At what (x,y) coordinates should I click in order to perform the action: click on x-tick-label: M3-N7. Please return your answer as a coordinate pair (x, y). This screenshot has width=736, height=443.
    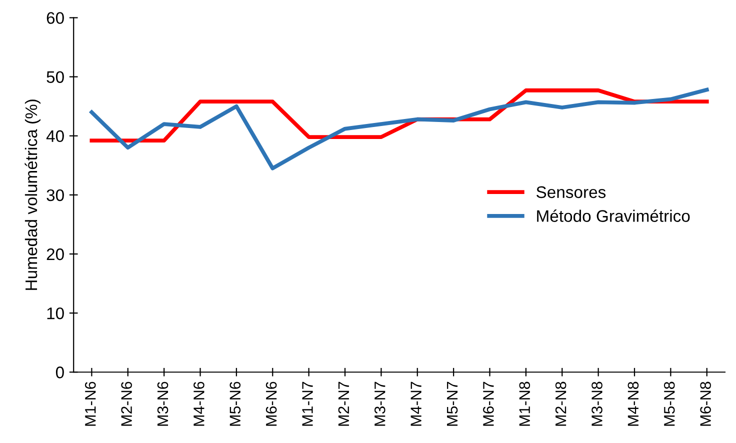
    Looking at the image, I should click on (380, 404).